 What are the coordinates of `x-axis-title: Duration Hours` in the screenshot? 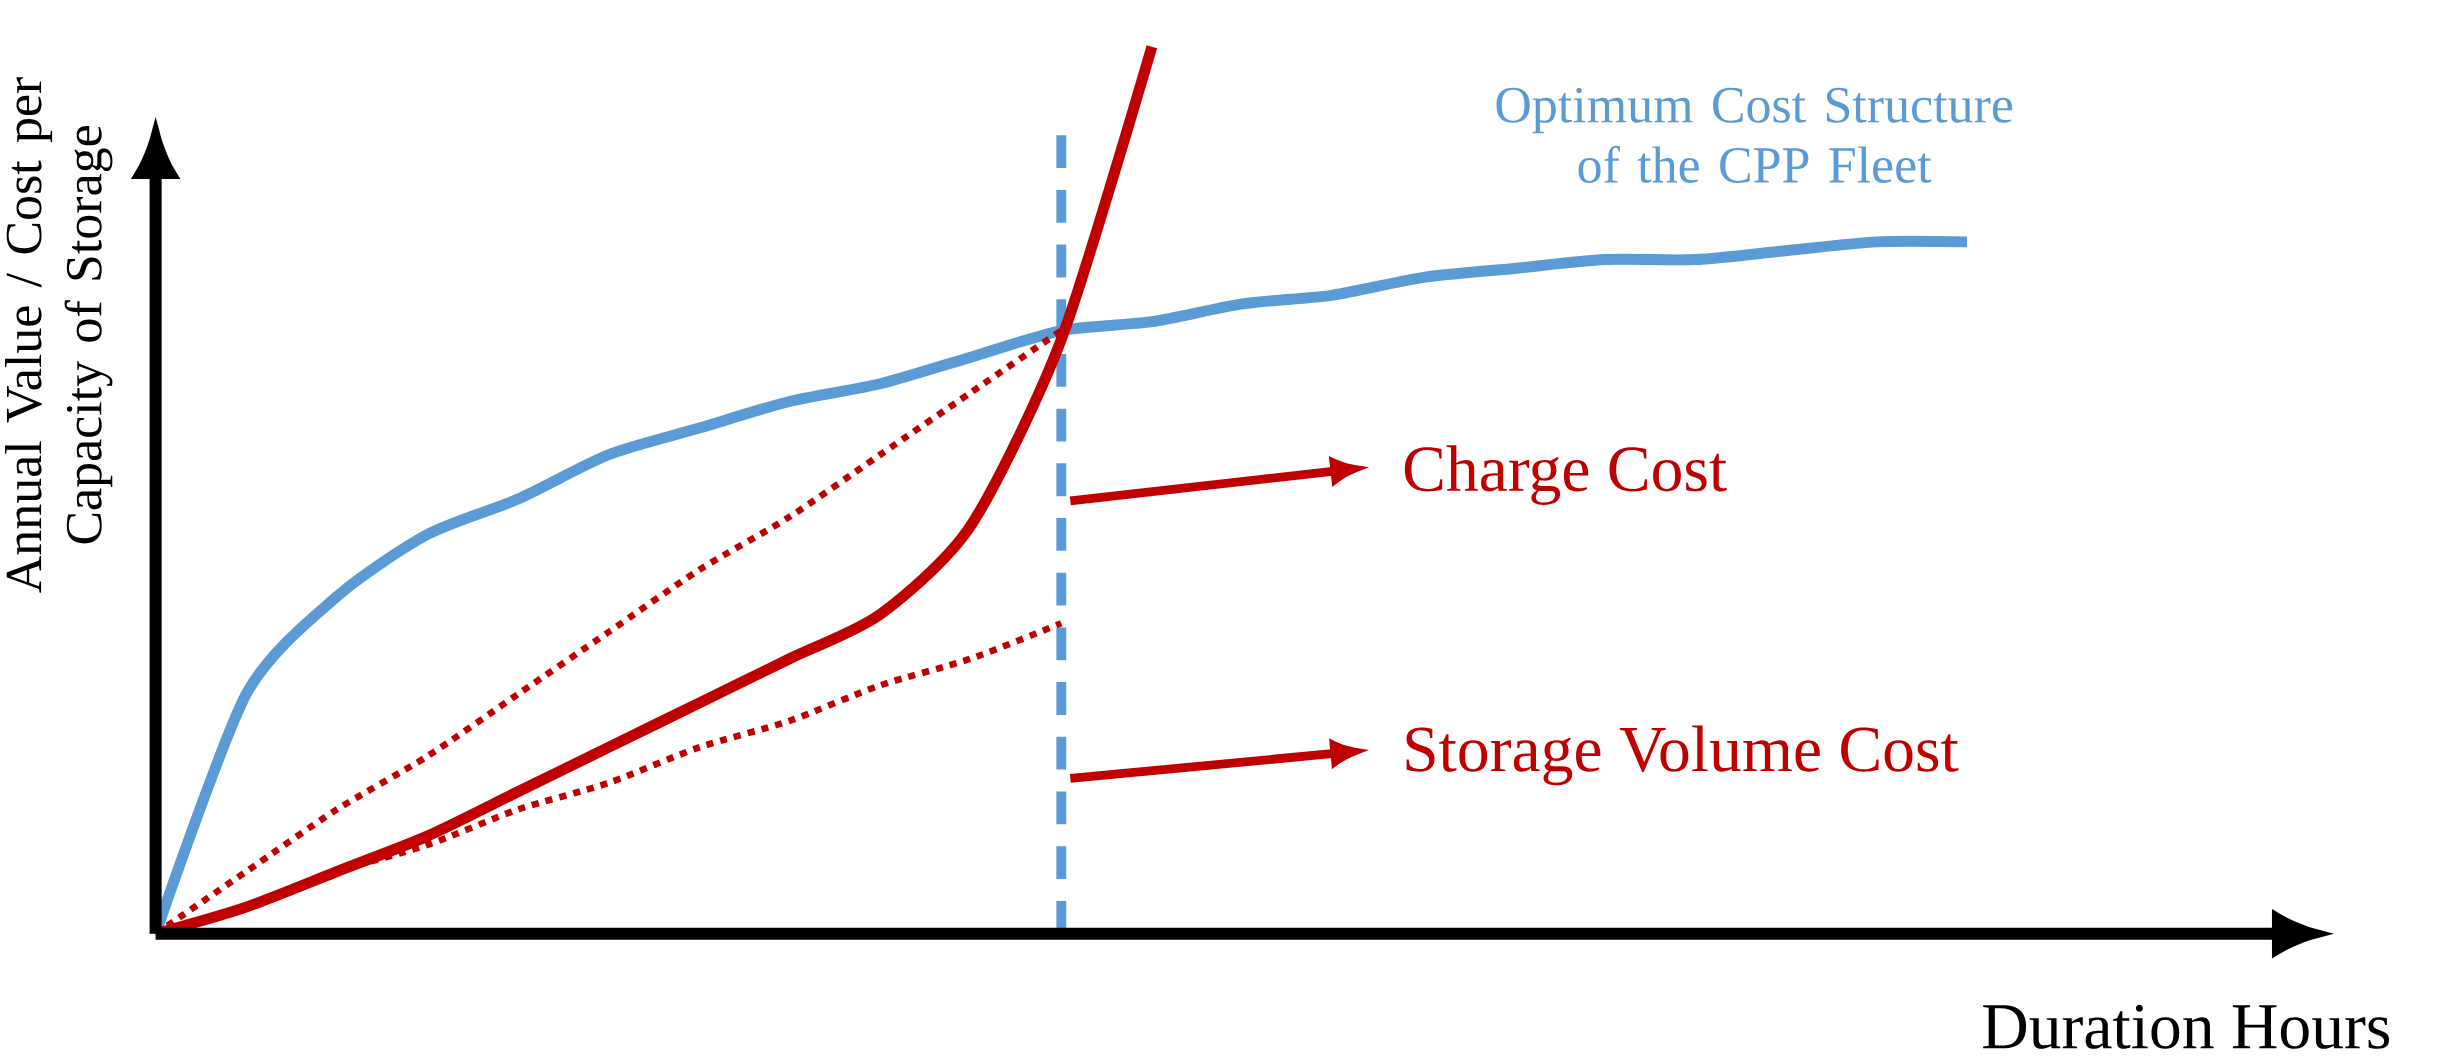 It's located at (2186, 1026).